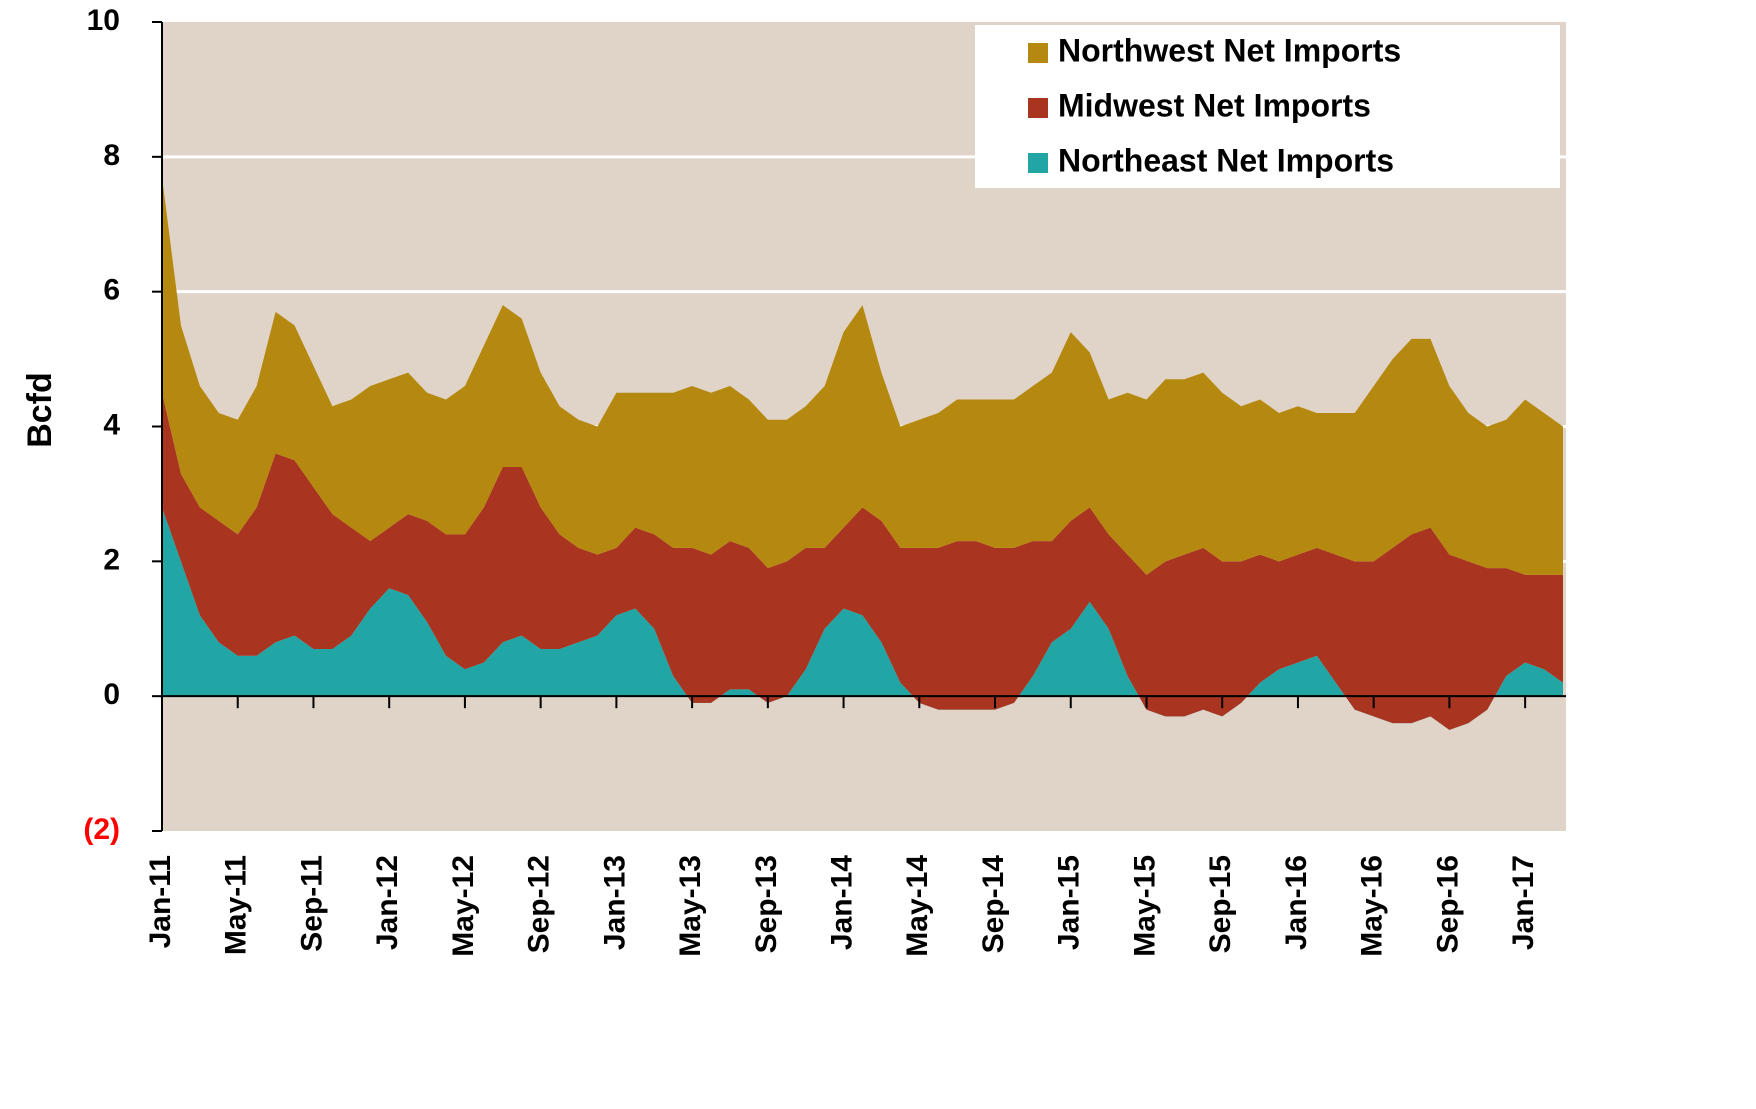 The height and width of the screenshot is (1109, 1756). I want to click on x-tick-label: Sep-14, so click(993, 904).